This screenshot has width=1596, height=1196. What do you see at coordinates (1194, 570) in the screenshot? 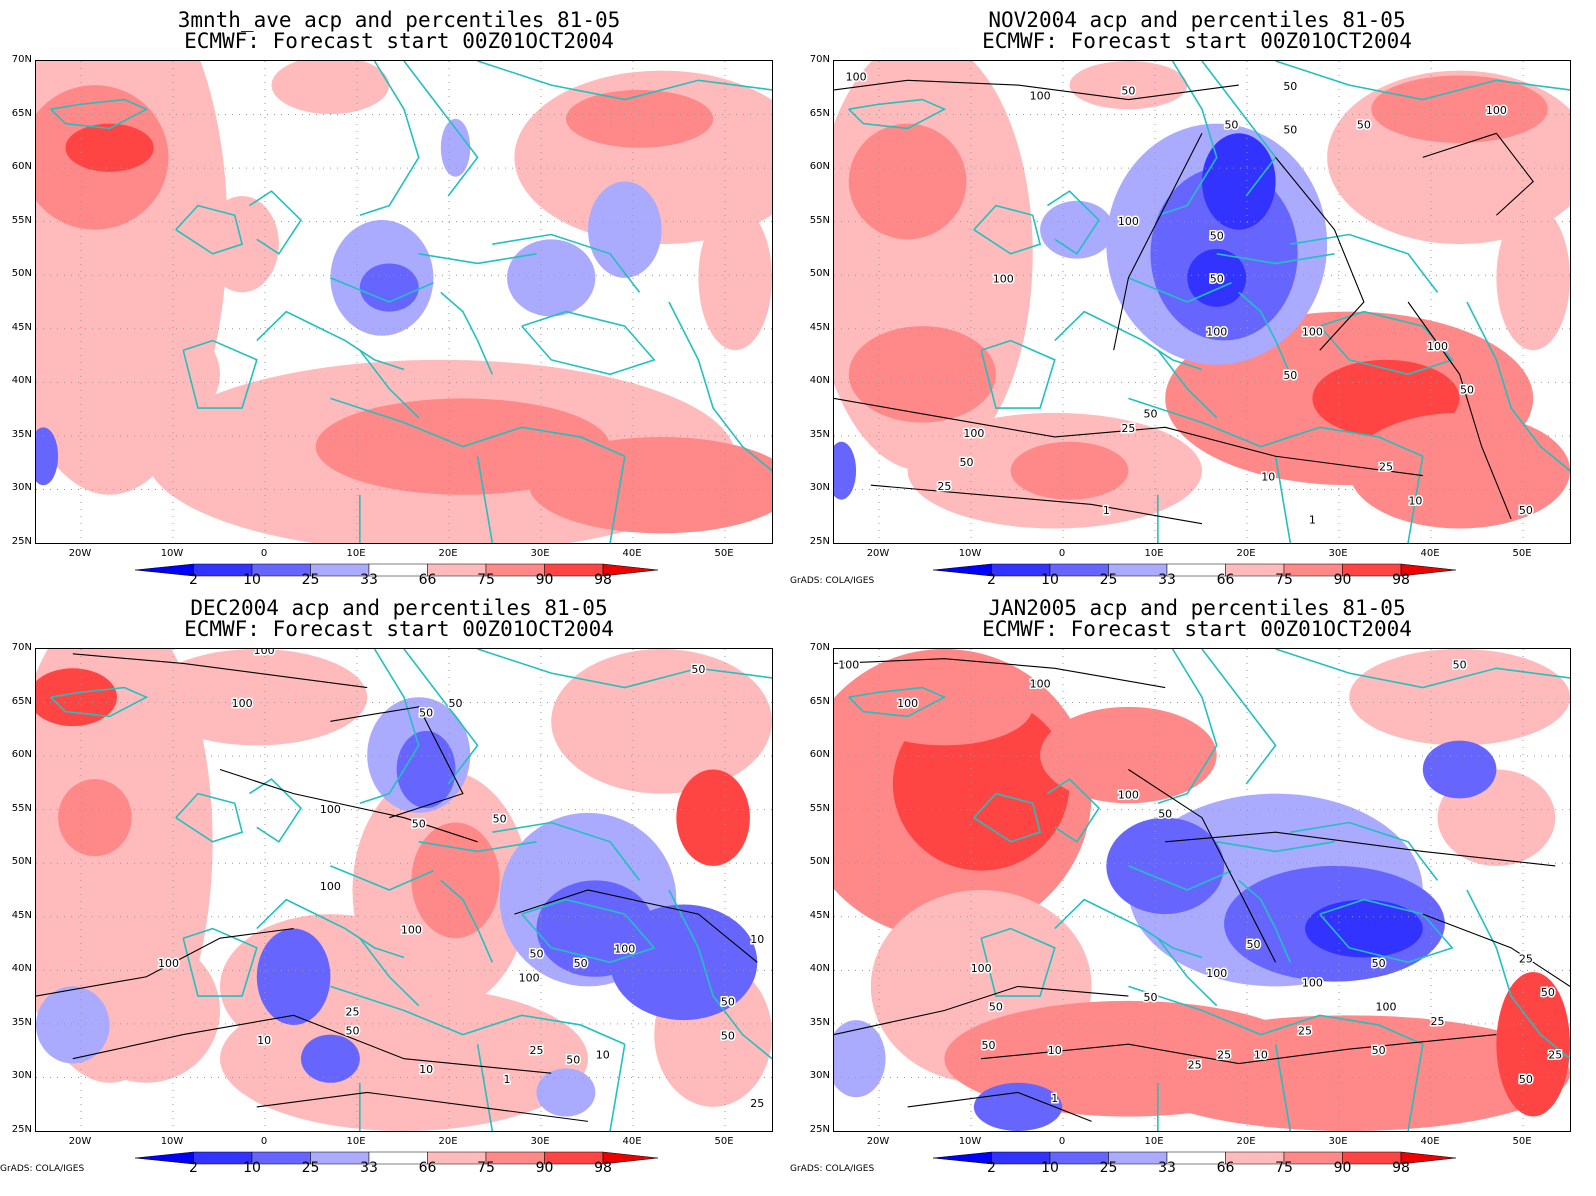
I see `colorbar-swatches` at bounding box center [1194, 570].